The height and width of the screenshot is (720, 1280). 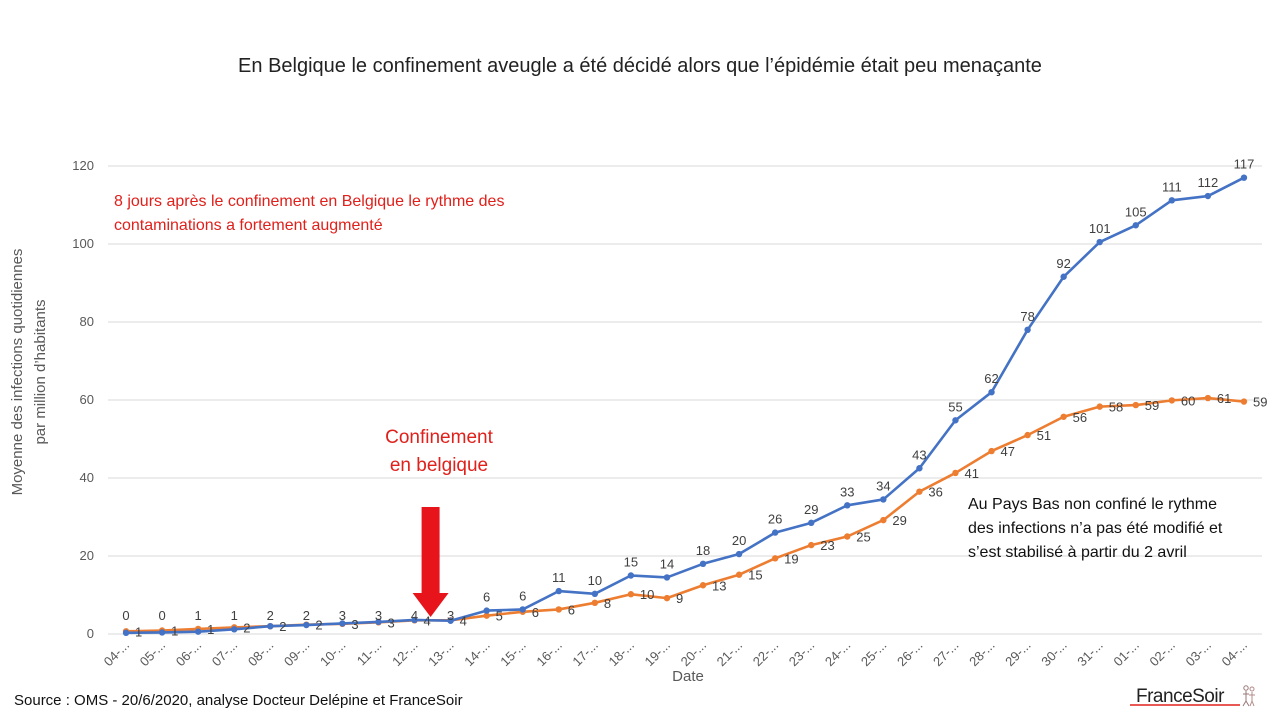 I want to click on series-1-data-label: 61, so click(x=1224, y=398).